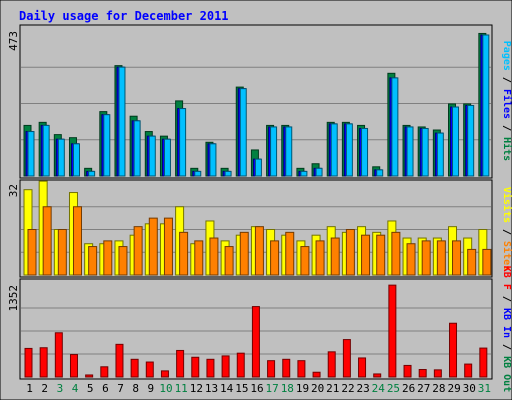  I want to click on legend-entry: KB F, so click(506, 278).